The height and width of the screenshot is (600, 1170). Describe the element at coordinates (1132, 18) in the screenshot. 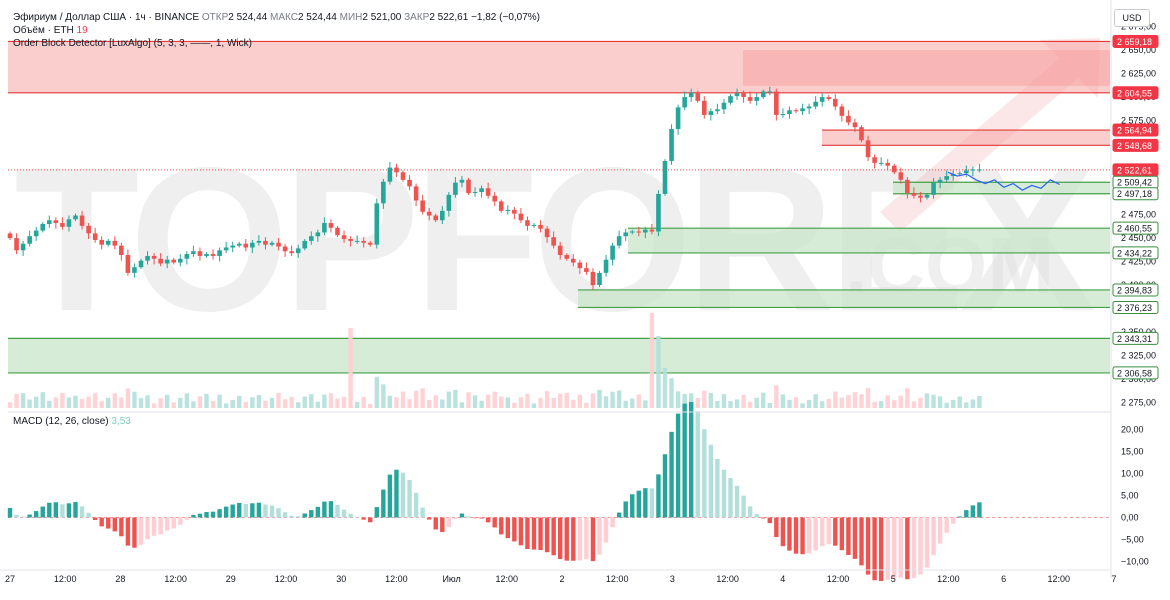

I see `currency-button: USD` at that location.